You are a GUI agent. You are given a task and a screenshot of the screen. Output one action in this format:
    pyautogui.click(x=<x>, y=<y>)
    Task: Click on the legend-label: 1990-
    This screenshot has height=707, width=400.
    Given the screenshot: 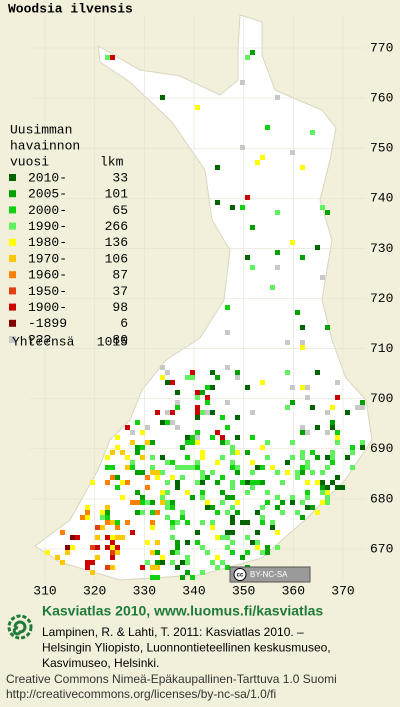 What is the action you would take?
    pyautogui.click(x=47, y=226)
    